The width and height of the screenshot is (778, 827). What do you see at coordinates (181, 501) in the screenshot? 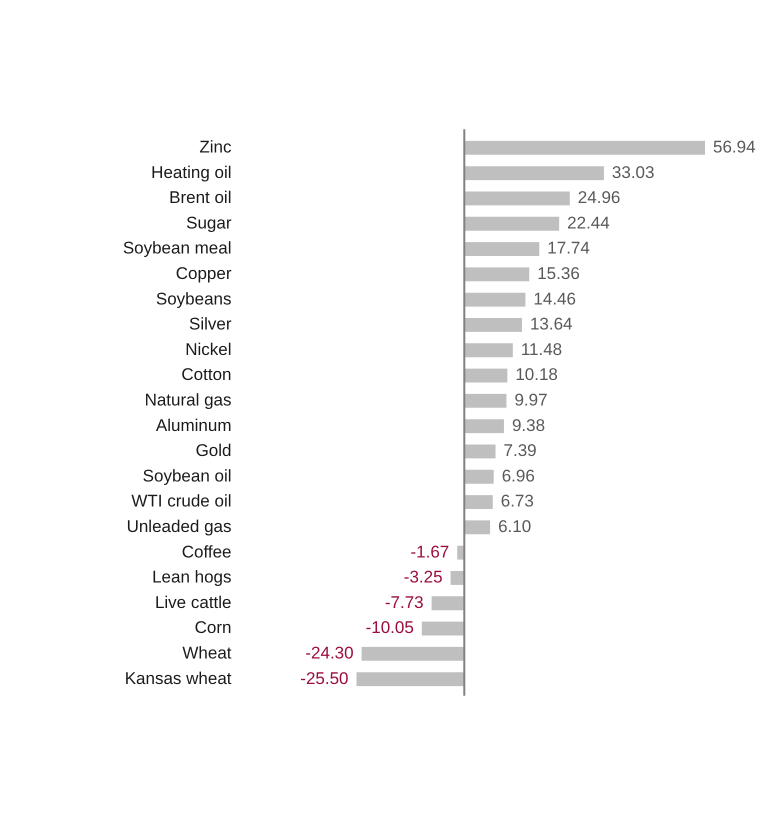
I see `y-tick-label: WTI crude oil` at bounding box center [181, 501].